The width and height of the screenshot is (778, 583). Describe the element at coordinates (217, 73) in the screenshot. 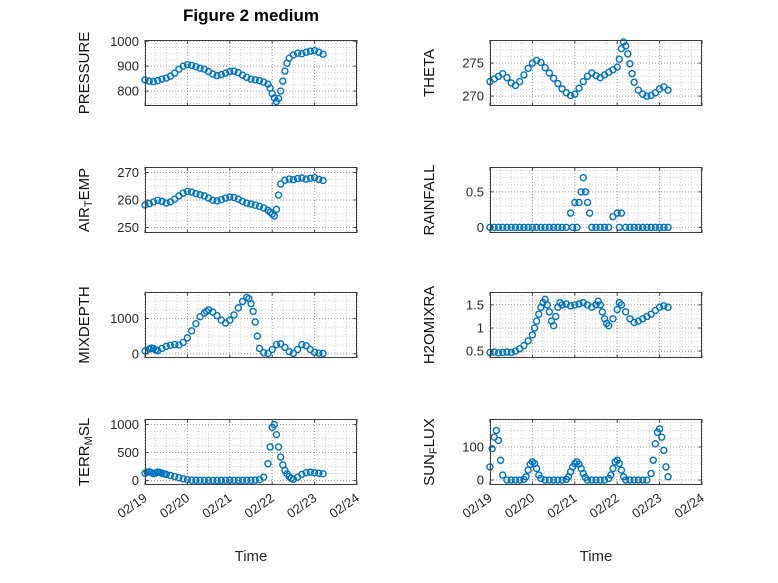

I see `subplot-pressure: 800 900 1000 PRESSURE` at that location.